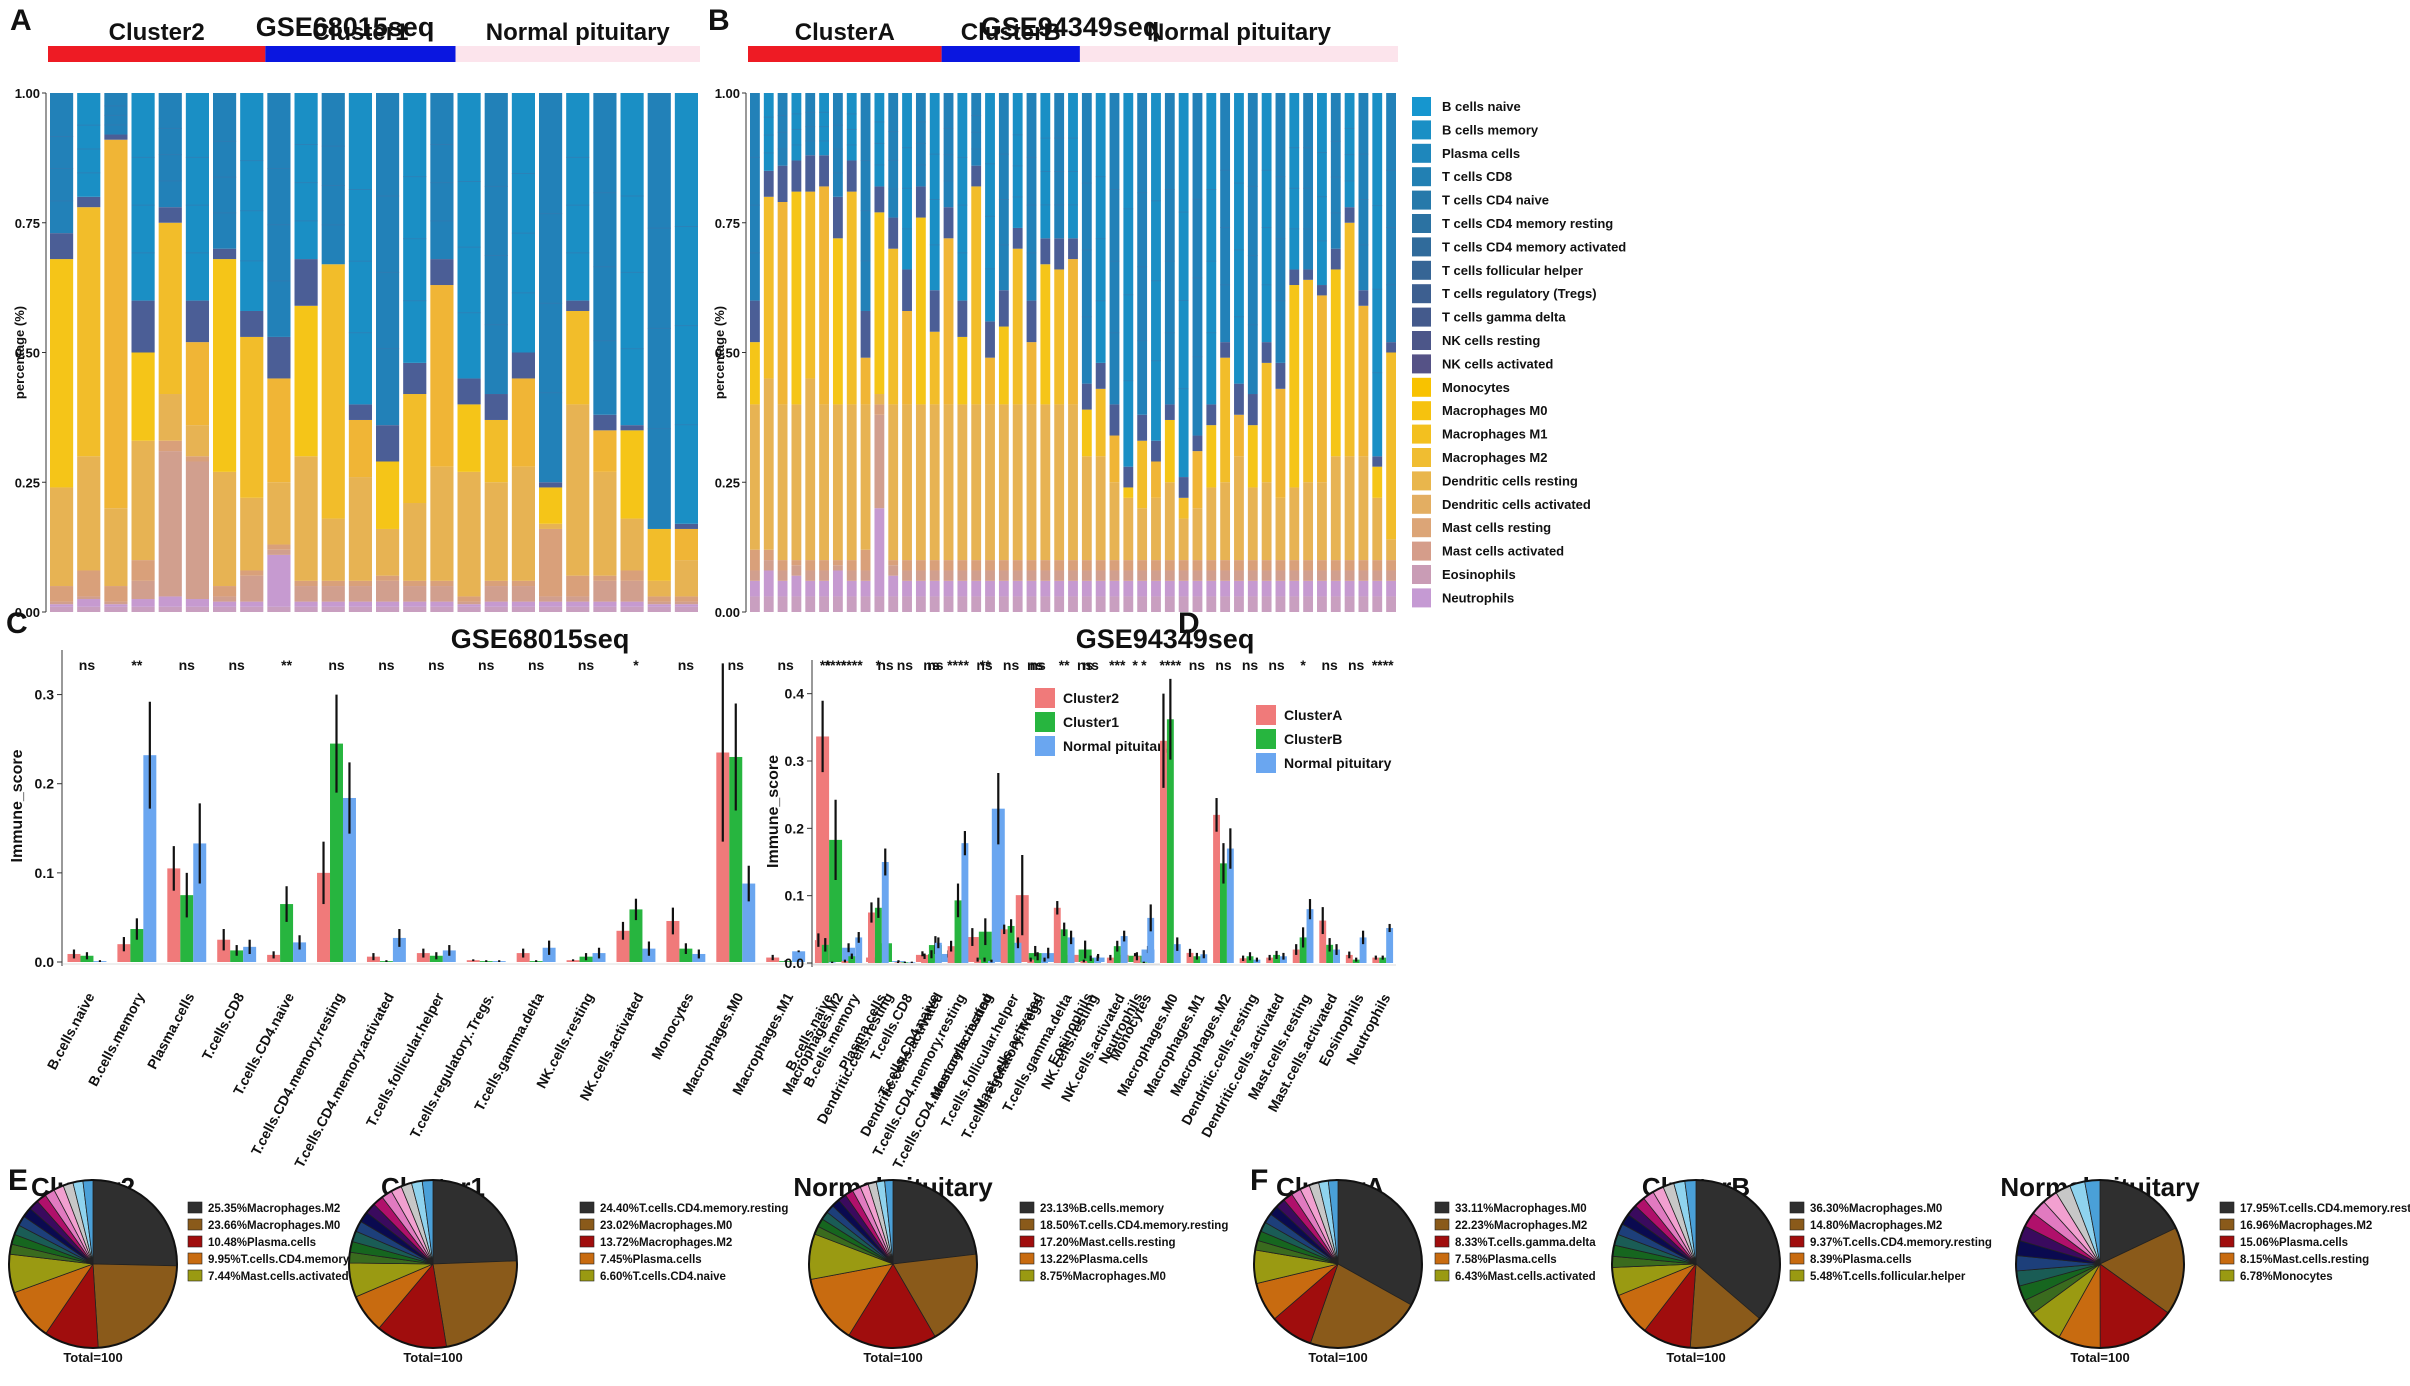 Image resolution: width=2410 pixels, height=1386 pixels. Describe the element at coordinates (1477, 176) in the screenshot. I see `legend-label-3: T cells CD8` at that location.